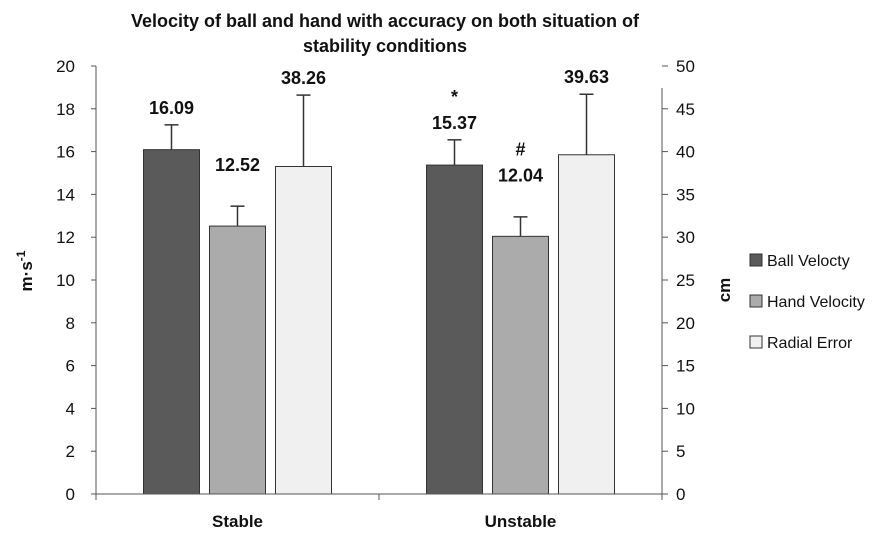 The height and width of the screenshot is (535, 892). Describe the element at coordinates (70, 451) in the screenshot. I see `left-tick-label: 2` at that location.